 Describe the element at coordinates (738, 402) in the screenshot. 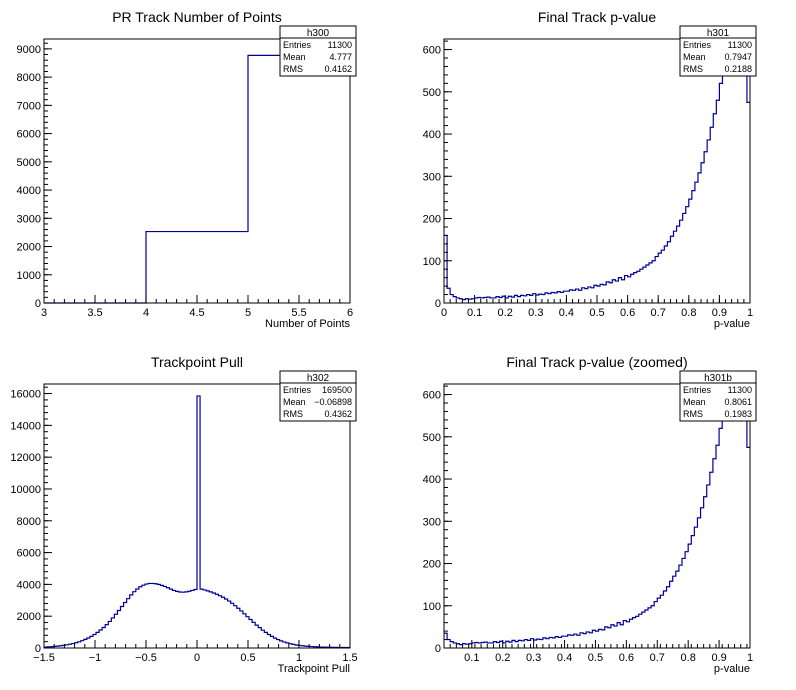

I see `stats-row-value: 0.8061` at that location.